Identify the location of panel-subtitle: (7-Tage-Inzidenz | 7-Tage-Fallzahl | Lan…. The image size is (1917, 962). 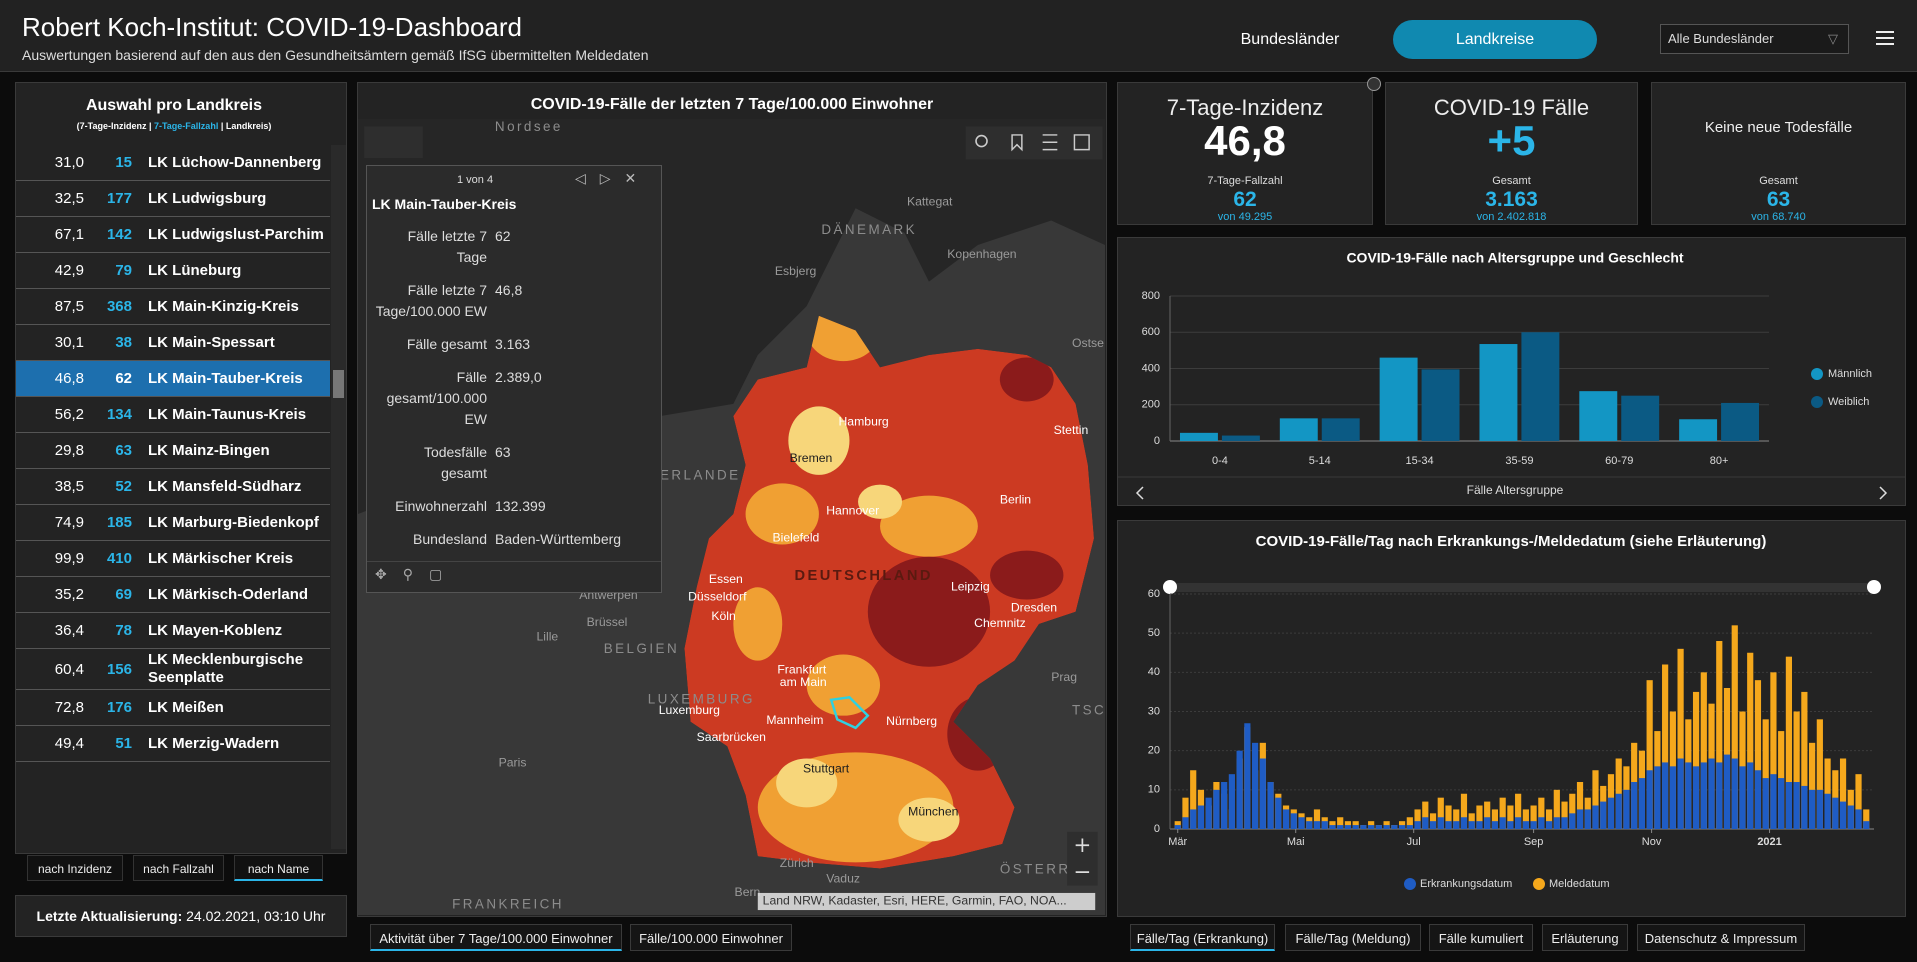
(174, 126).